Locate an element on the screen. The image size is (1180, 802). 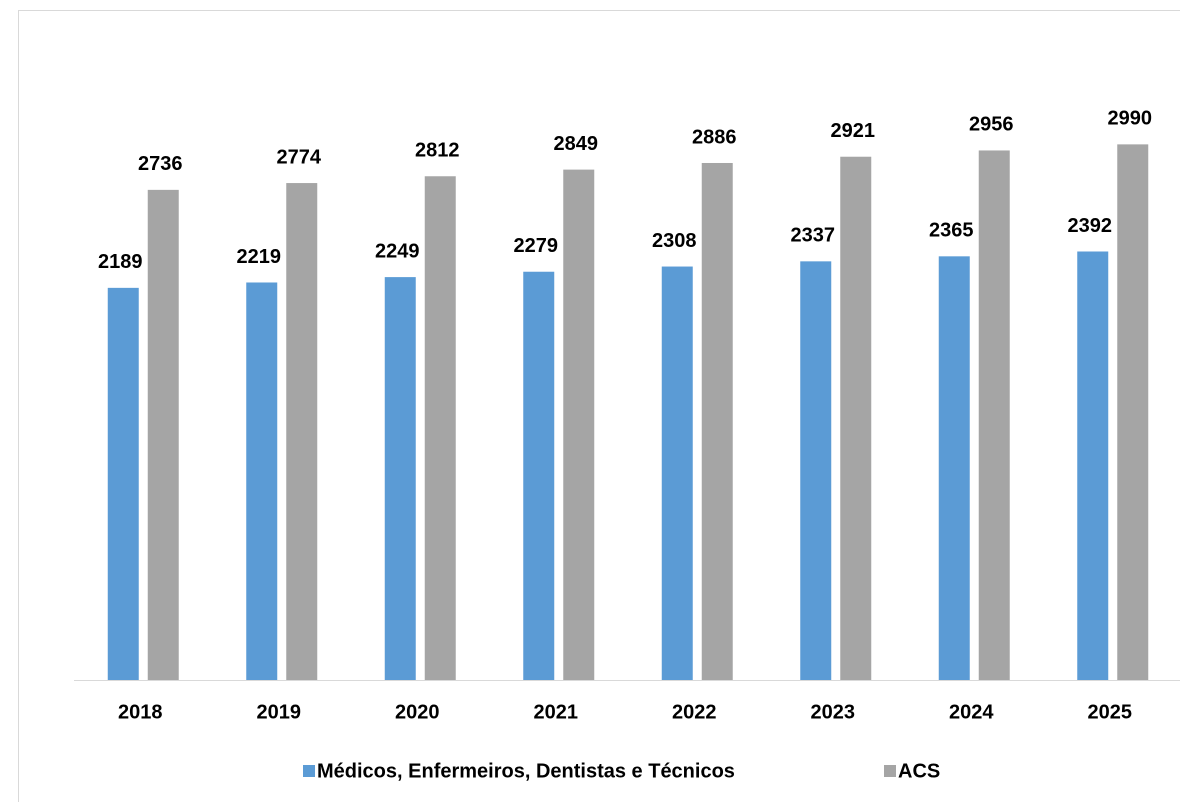
data-label: 2392 is located at coordinates (1090, 226).